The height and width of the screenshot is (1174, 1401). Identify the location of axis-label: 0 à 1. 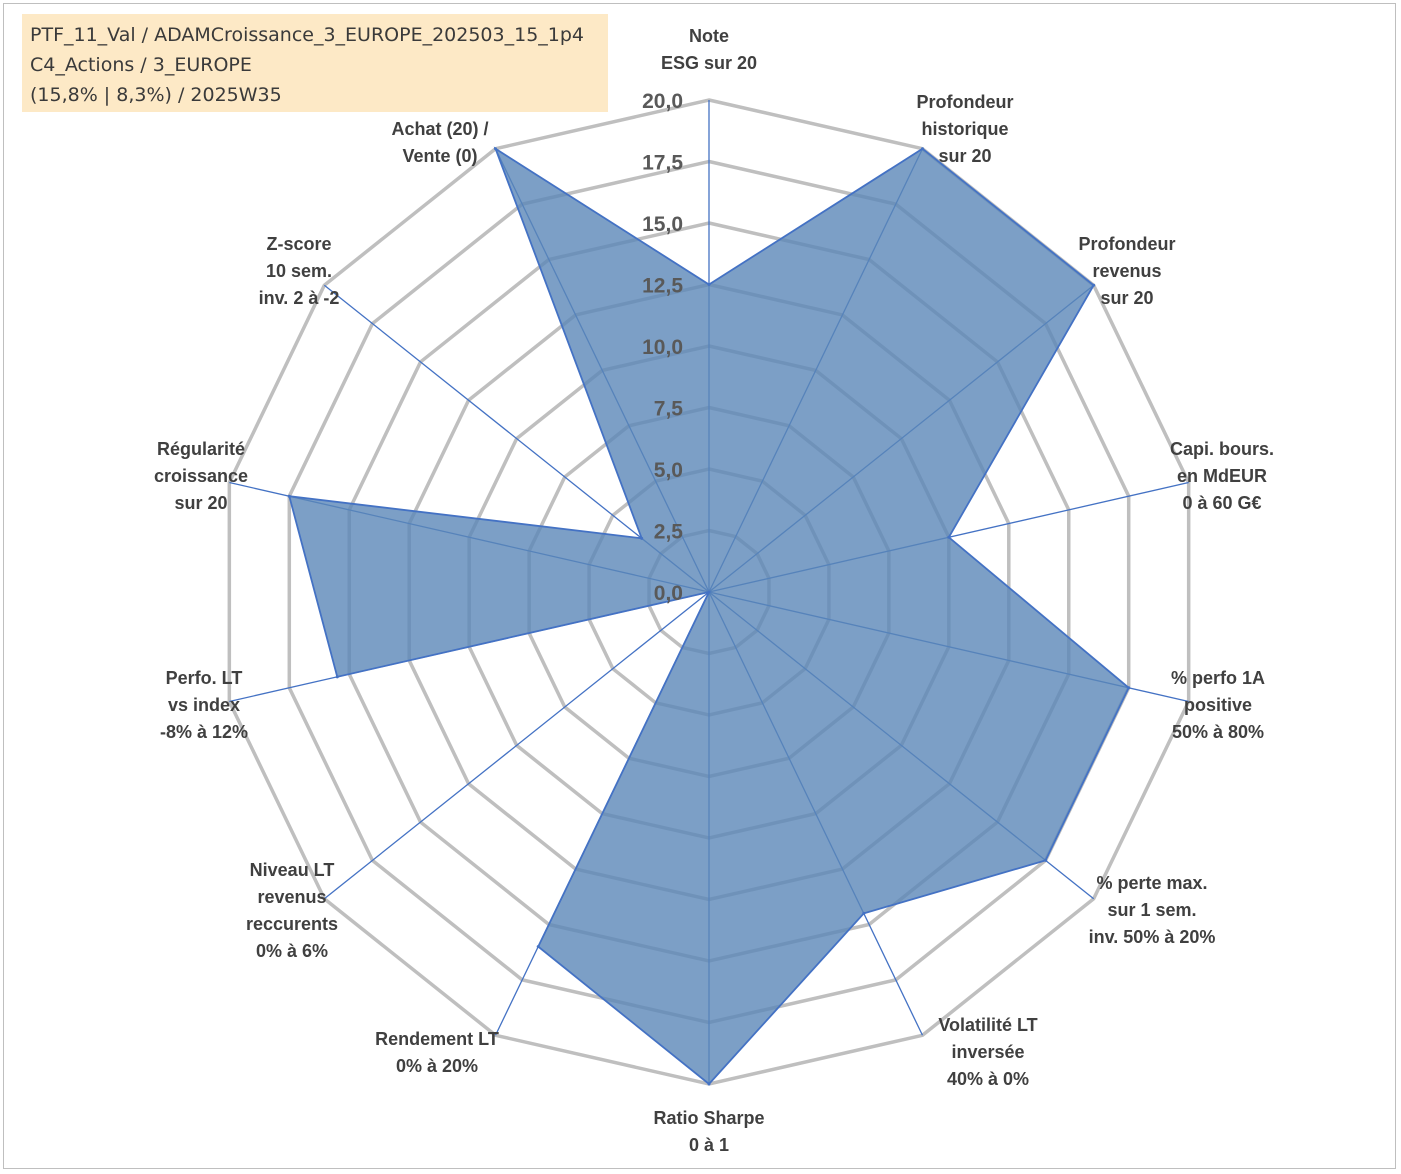
(709, 1145).